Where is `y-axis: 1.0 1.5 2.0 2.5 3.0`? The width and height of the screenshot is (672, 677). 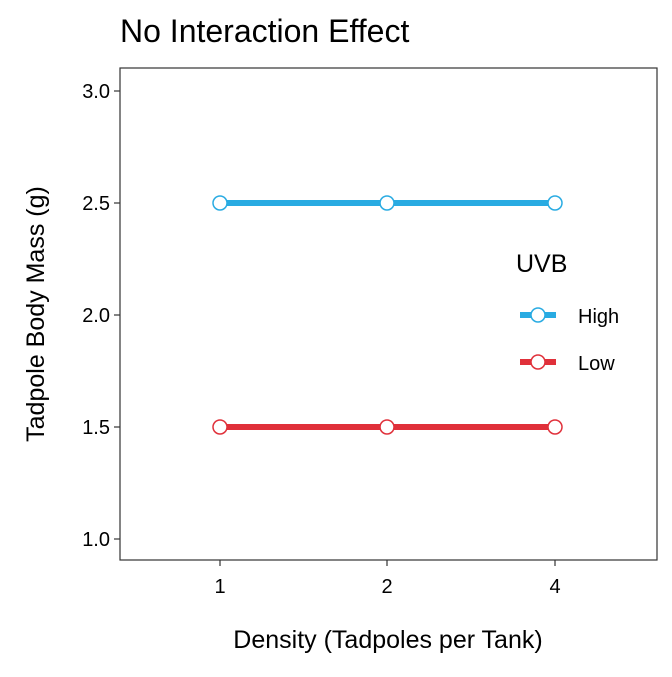
y-axis: 1.0 1.5 2.0 2.5 3.0 is located at coordinates (101, 316).